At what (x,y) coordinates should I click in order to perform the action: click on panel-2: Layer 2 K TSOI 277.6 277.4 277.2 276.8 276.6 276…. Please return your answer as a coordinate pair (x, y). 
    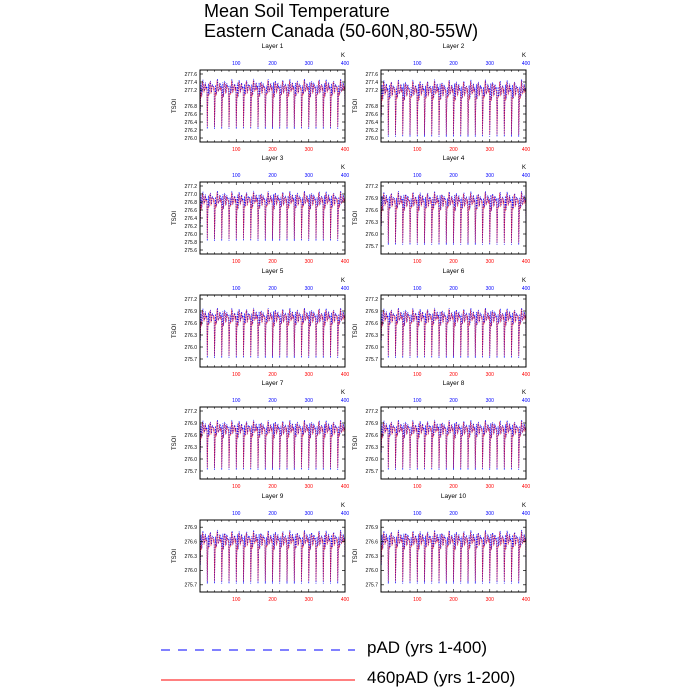
    Looking at the image, I should click on (441, 98).